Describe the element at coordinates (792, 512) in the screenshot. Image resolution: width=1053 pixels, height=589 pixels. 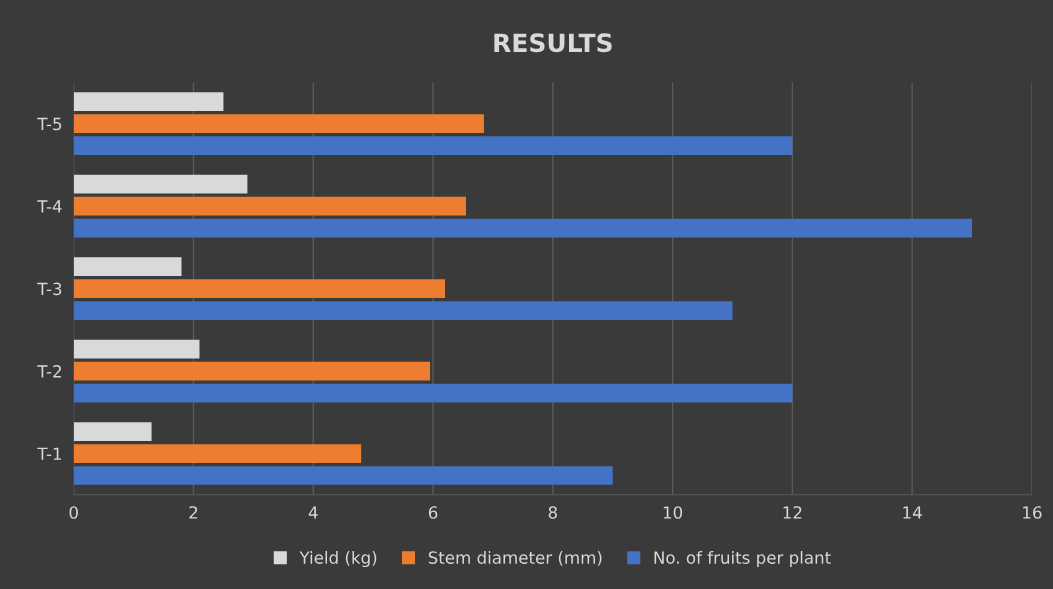
I see `x-tick-label: 12` at that location.